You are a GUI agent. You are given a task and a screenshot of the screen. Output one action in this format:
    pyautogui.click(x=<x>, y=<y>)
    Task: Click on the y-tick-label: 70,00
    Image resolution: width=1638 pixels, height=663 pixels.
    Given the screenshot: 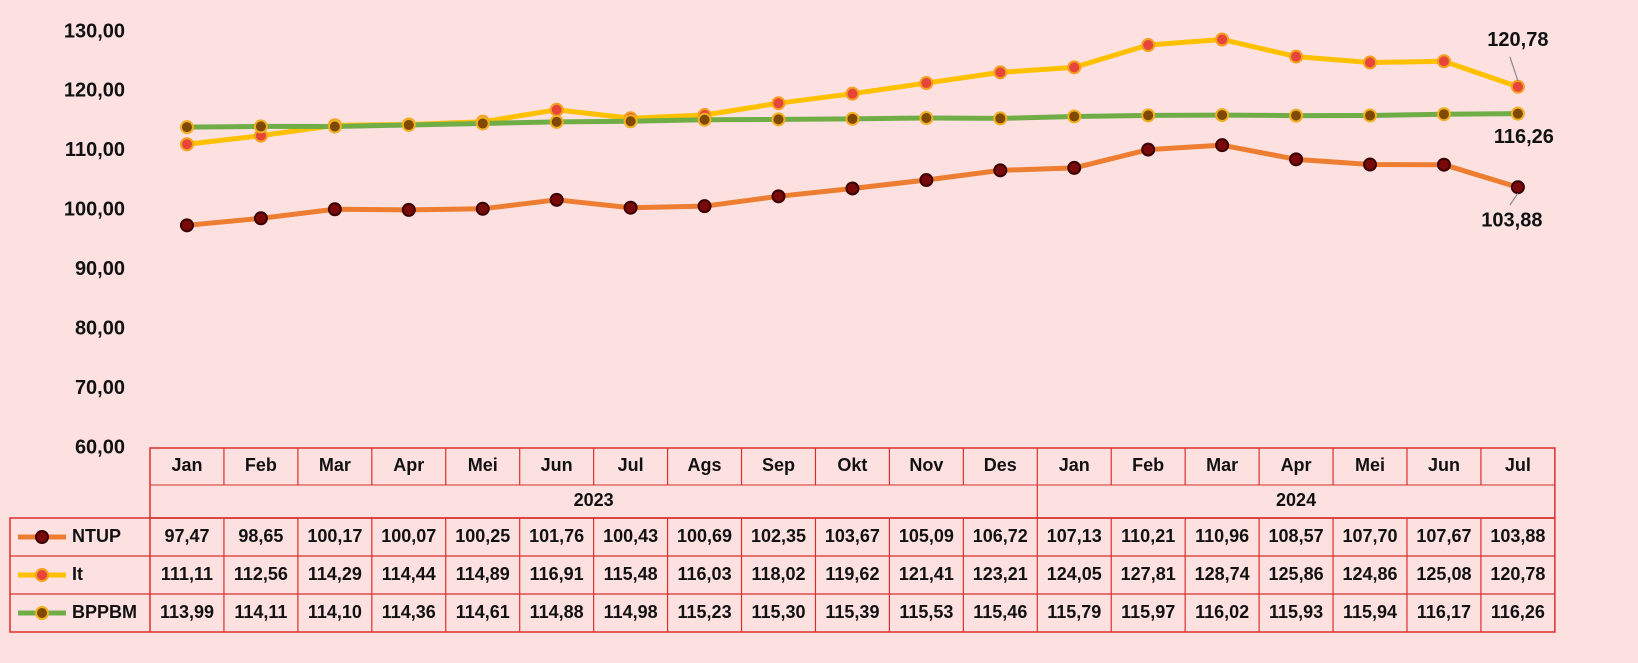 What is the action you would take?
    pyautogui.click(x=100, y=388)
    